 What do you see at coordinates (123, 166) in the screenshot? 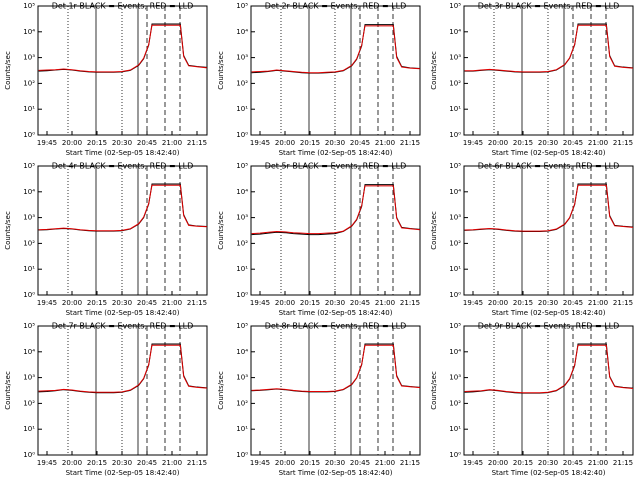
I see `chart-title: Det 4r BLACK = Events, RED = LLD` at bounding box center [123, 166].